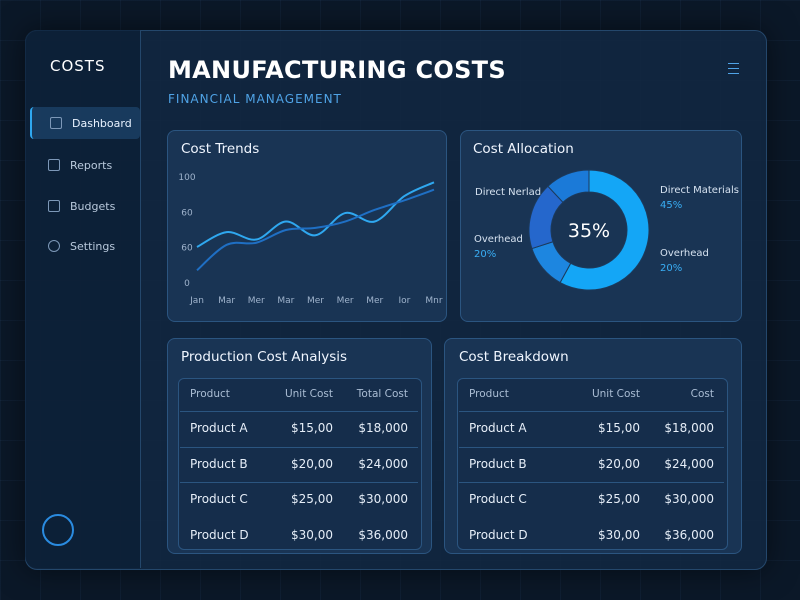 This screenshot has height=600, width=800. What do you see at coordinates (523, 149) in the screenshot?
I see `card-title: Cost Allocation` at bounding box center [523, 149].